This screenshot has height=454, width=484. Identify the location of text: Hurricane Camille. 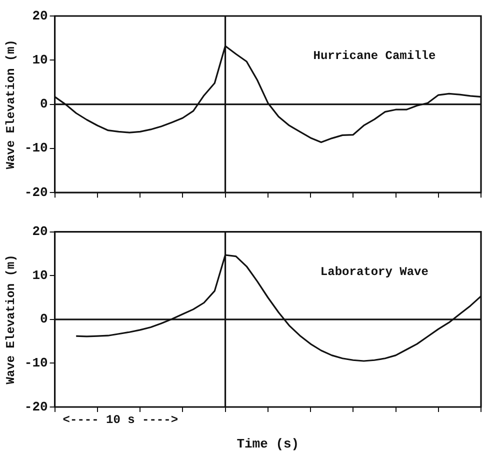
(374, 56).